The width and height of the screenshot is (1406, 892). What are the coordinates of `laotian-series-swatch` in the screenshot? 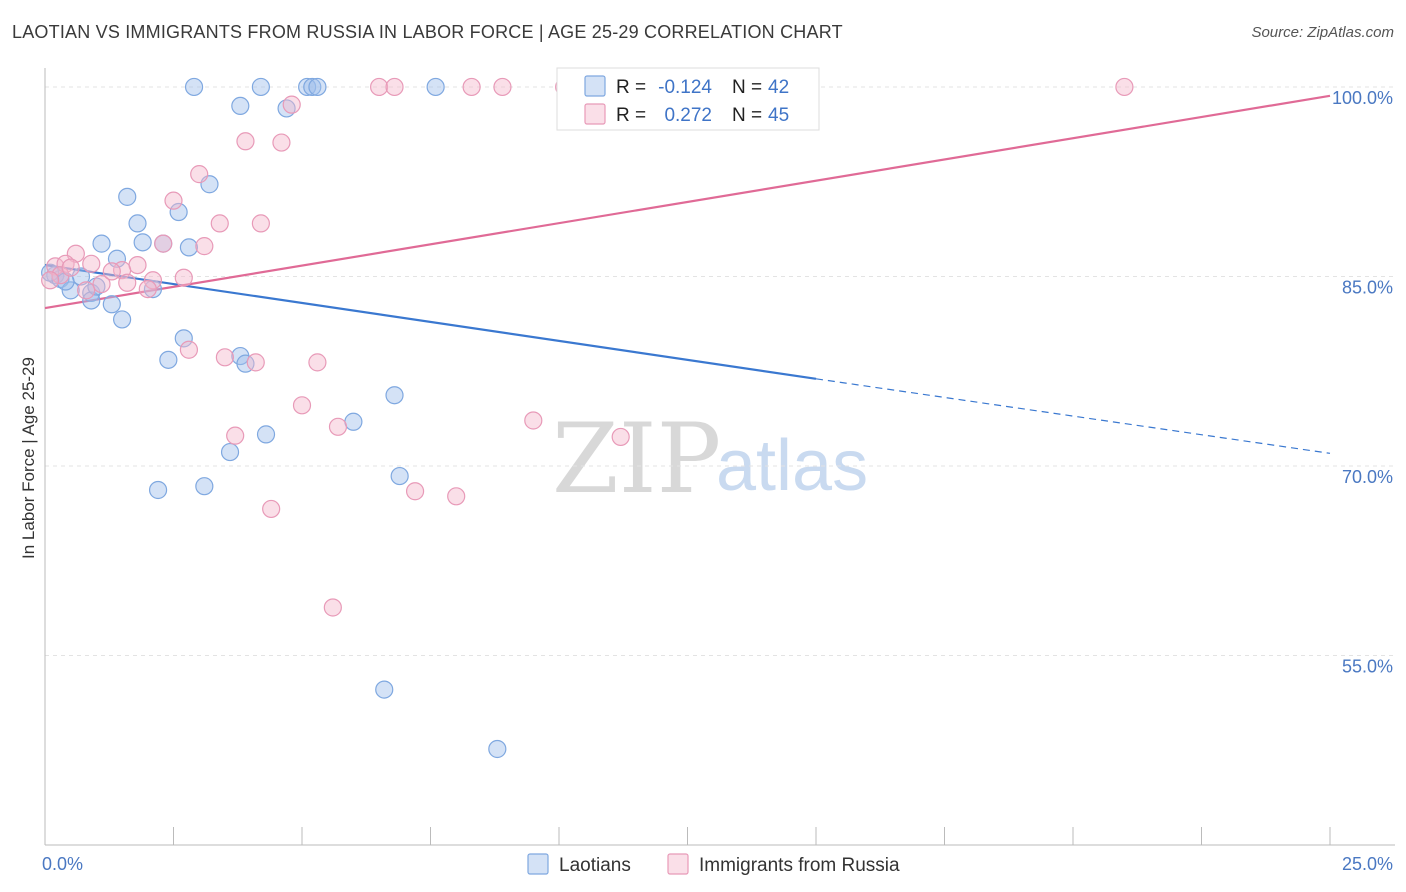 It's located at (538, 864).